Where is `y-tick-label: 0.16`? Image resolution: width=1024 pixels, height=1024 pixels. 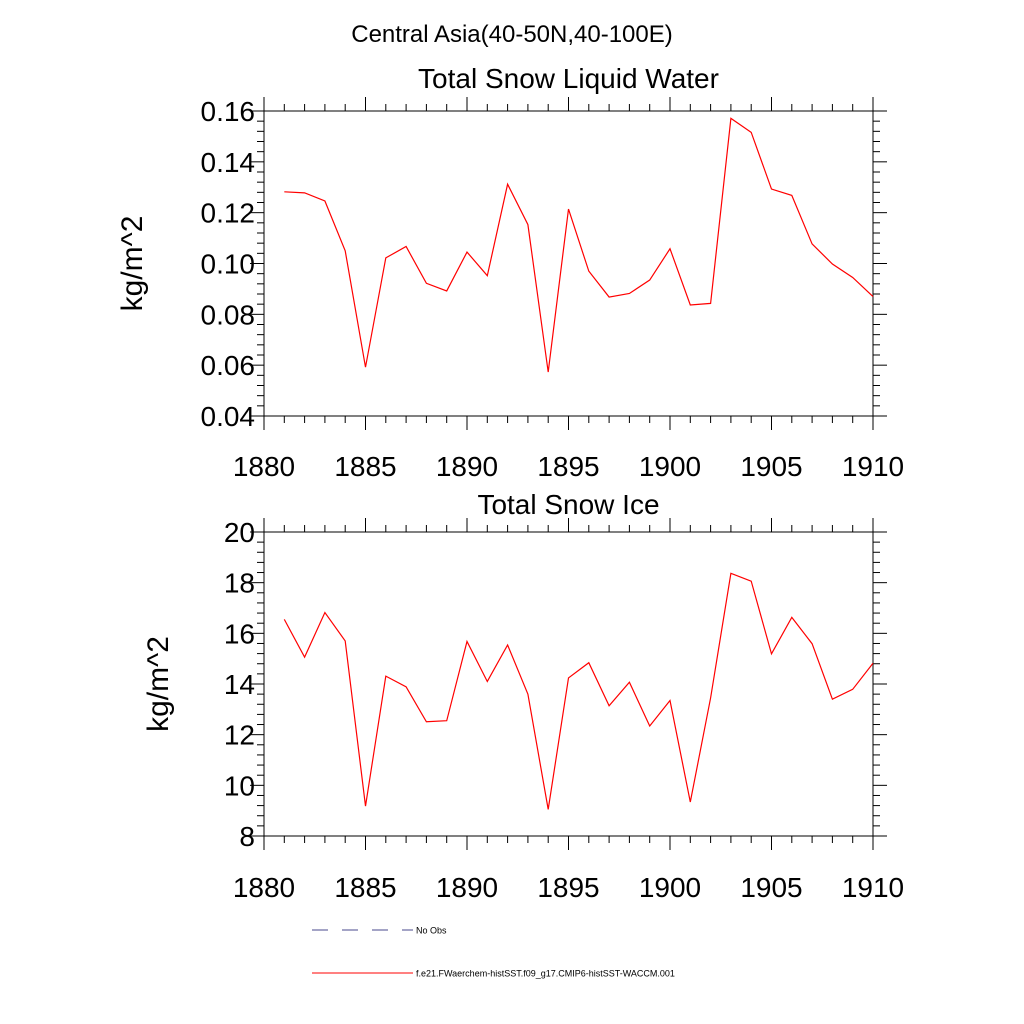 y-tick-label: 0.16 is located at coordinates (228, 111).